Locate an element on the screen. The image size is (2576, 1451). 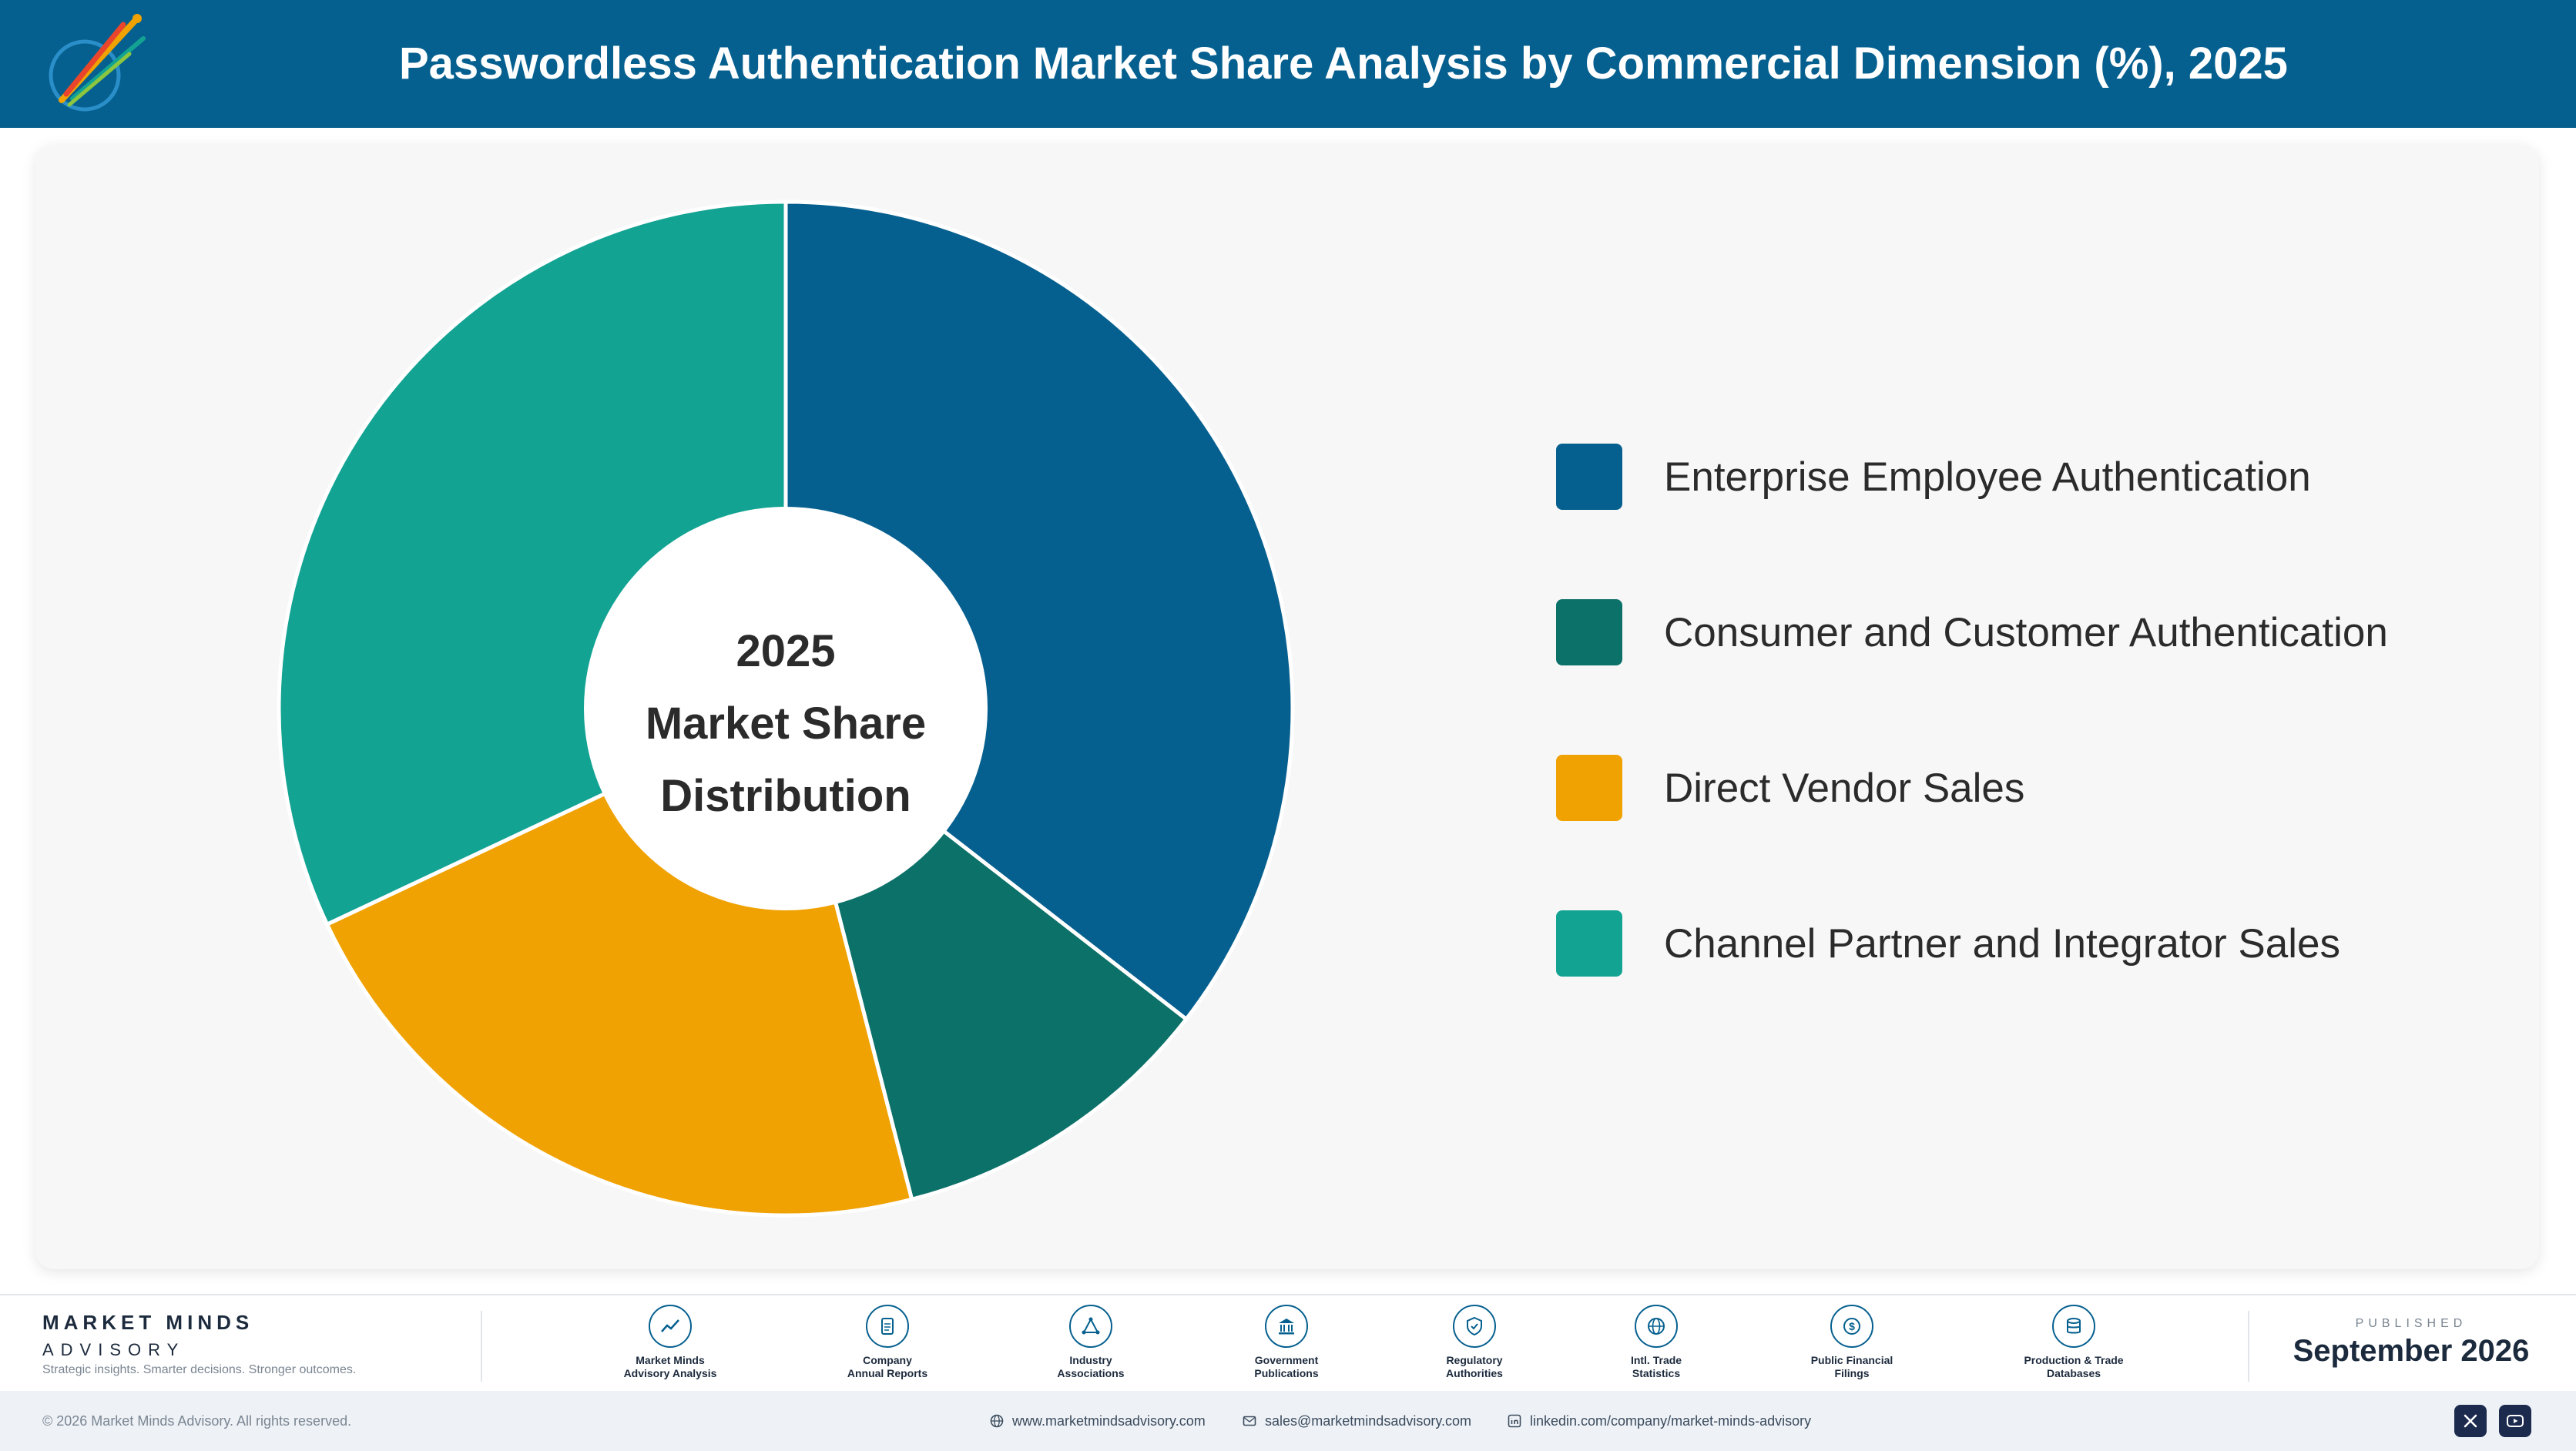
published-label: PUBLISHED is located at coordinates (2411, 1323).